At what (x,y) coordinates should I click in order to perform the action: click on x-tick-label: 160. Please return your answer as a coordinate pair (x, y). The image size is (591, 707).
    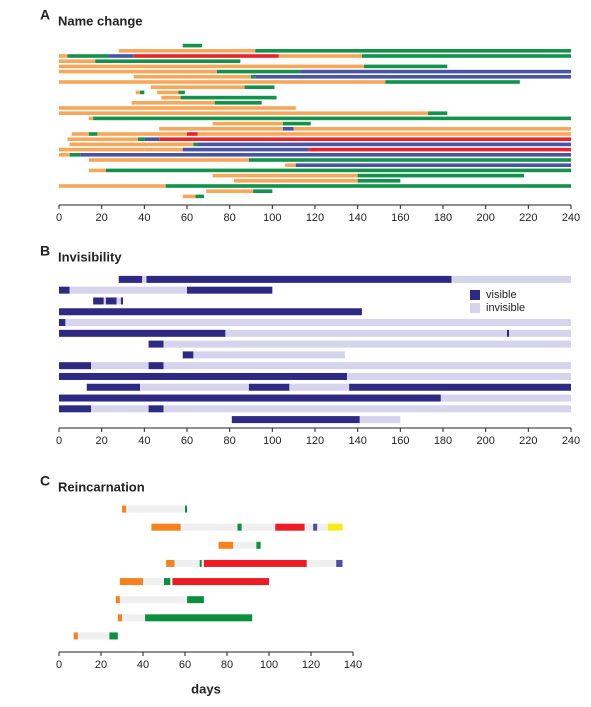
    Looking at the image, I should click on (400, 441).